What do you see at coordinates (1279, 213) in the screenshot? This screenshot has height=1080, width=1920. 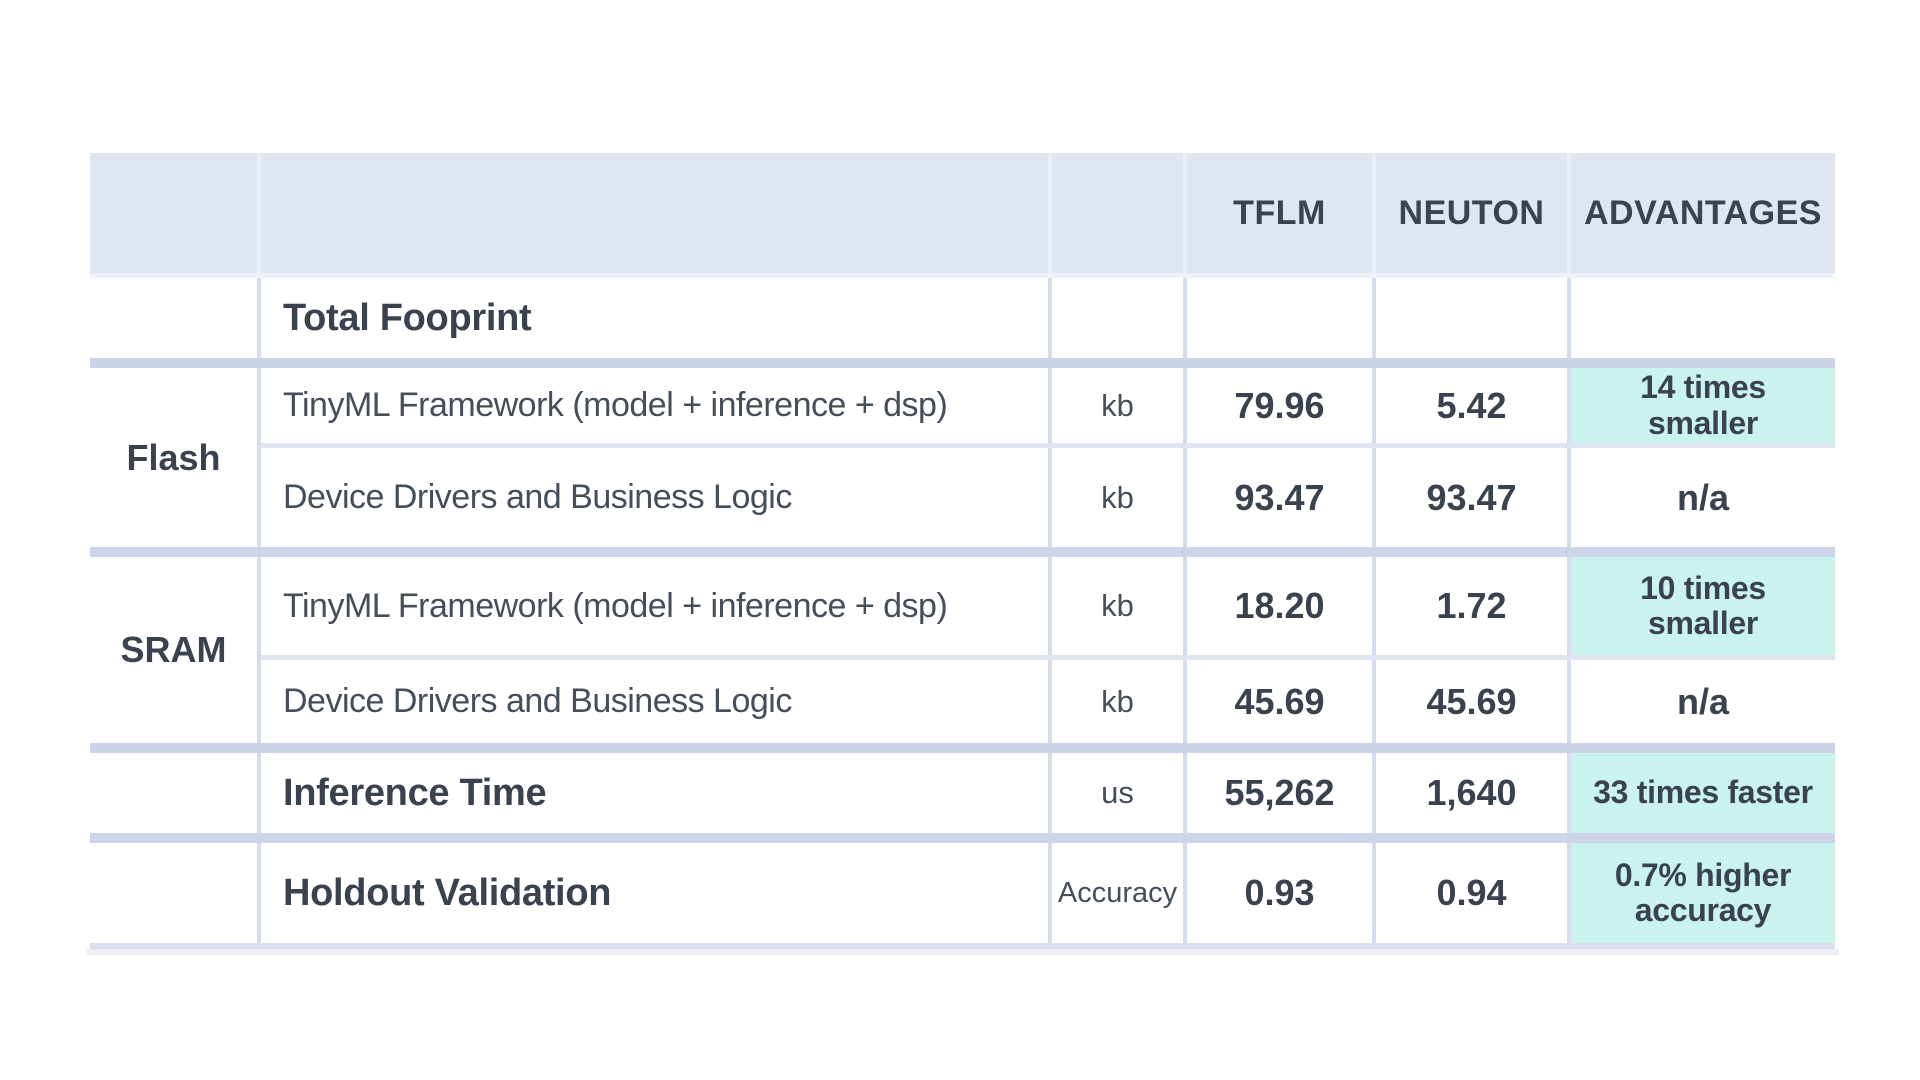 I see `header-cell-tflm: TFLM` at bounding box center [1279, 213].